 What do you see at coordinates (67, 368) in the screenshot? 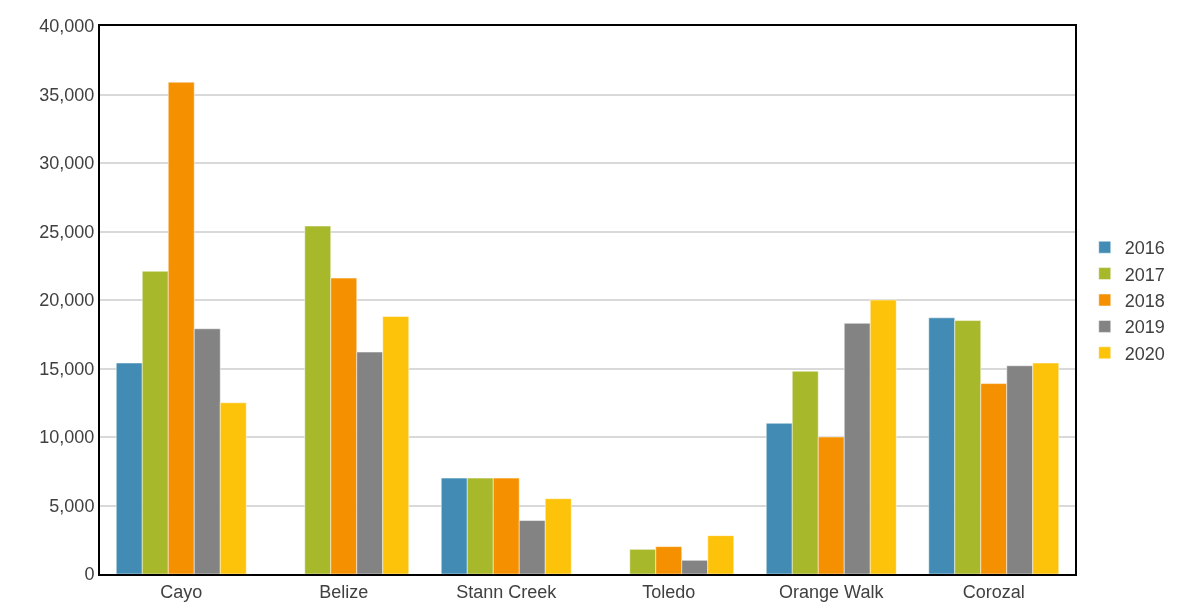
I see `y-tick-label: 15,000` at bounding box center [67, 368].